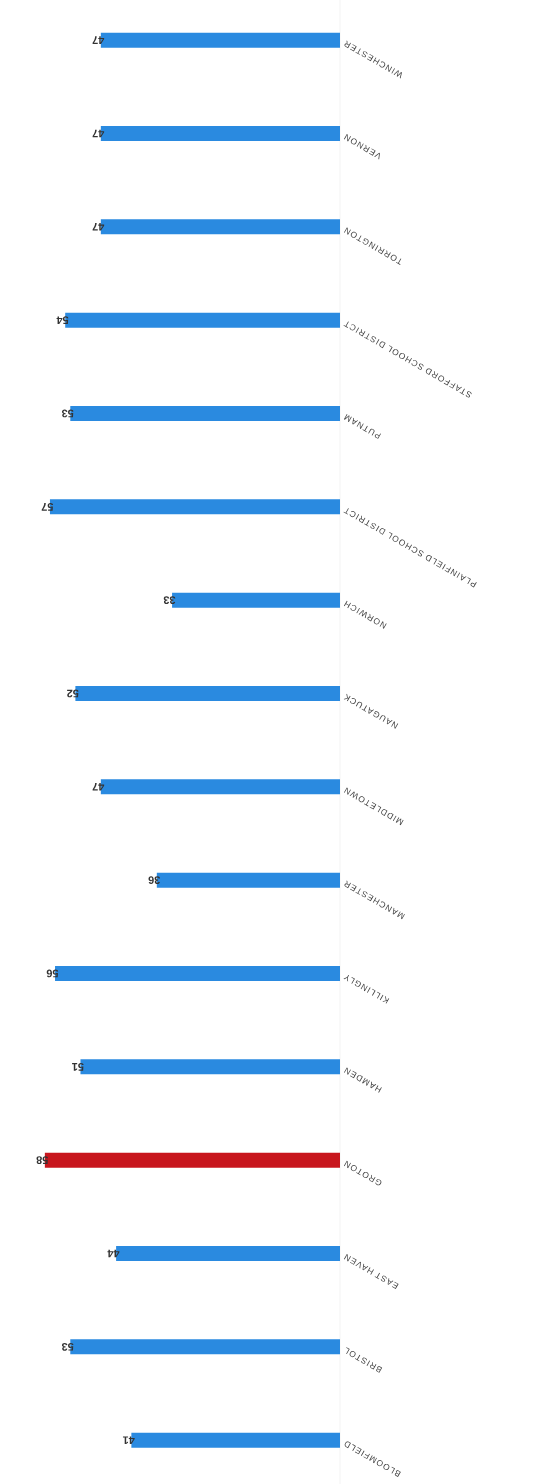  What do you see at coordinates (78, 1066) in the screenshot?
I see `data-label: 51` at bounding box center [78, 1066].